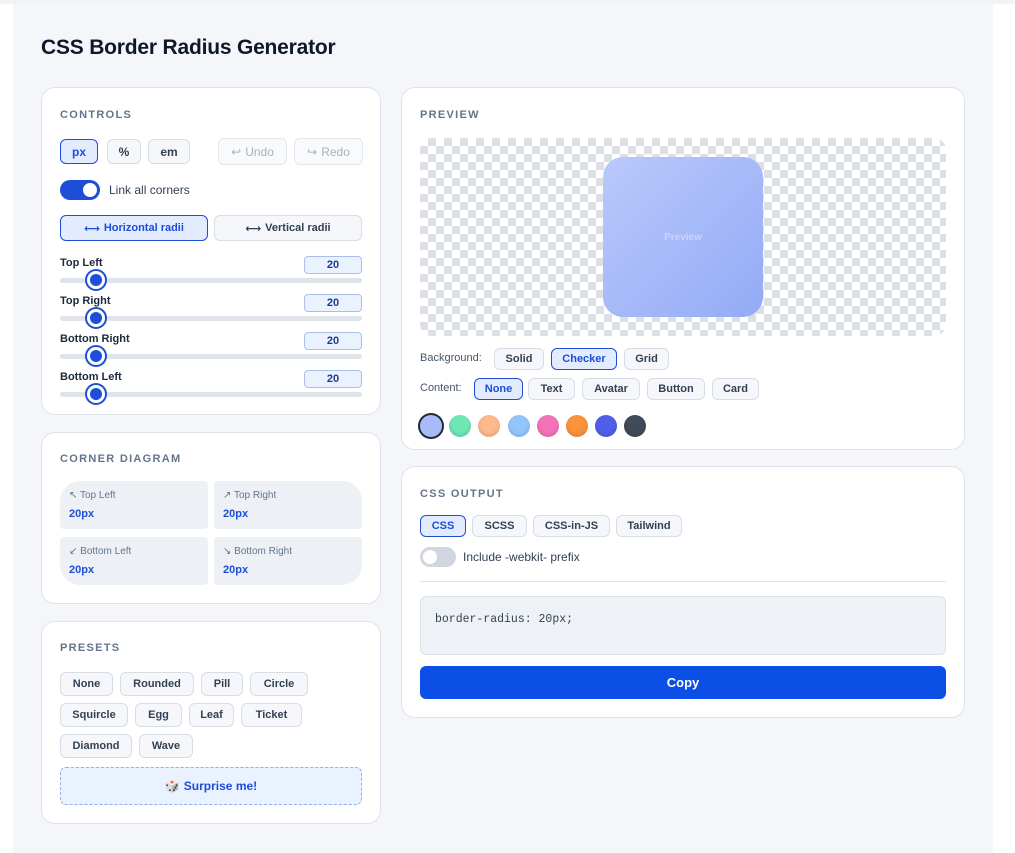 The width and height of the screenshot is (1015, 853). I want to click on horizontal-radii-button: ⟷ Horizontal radii, so click(134, 228).